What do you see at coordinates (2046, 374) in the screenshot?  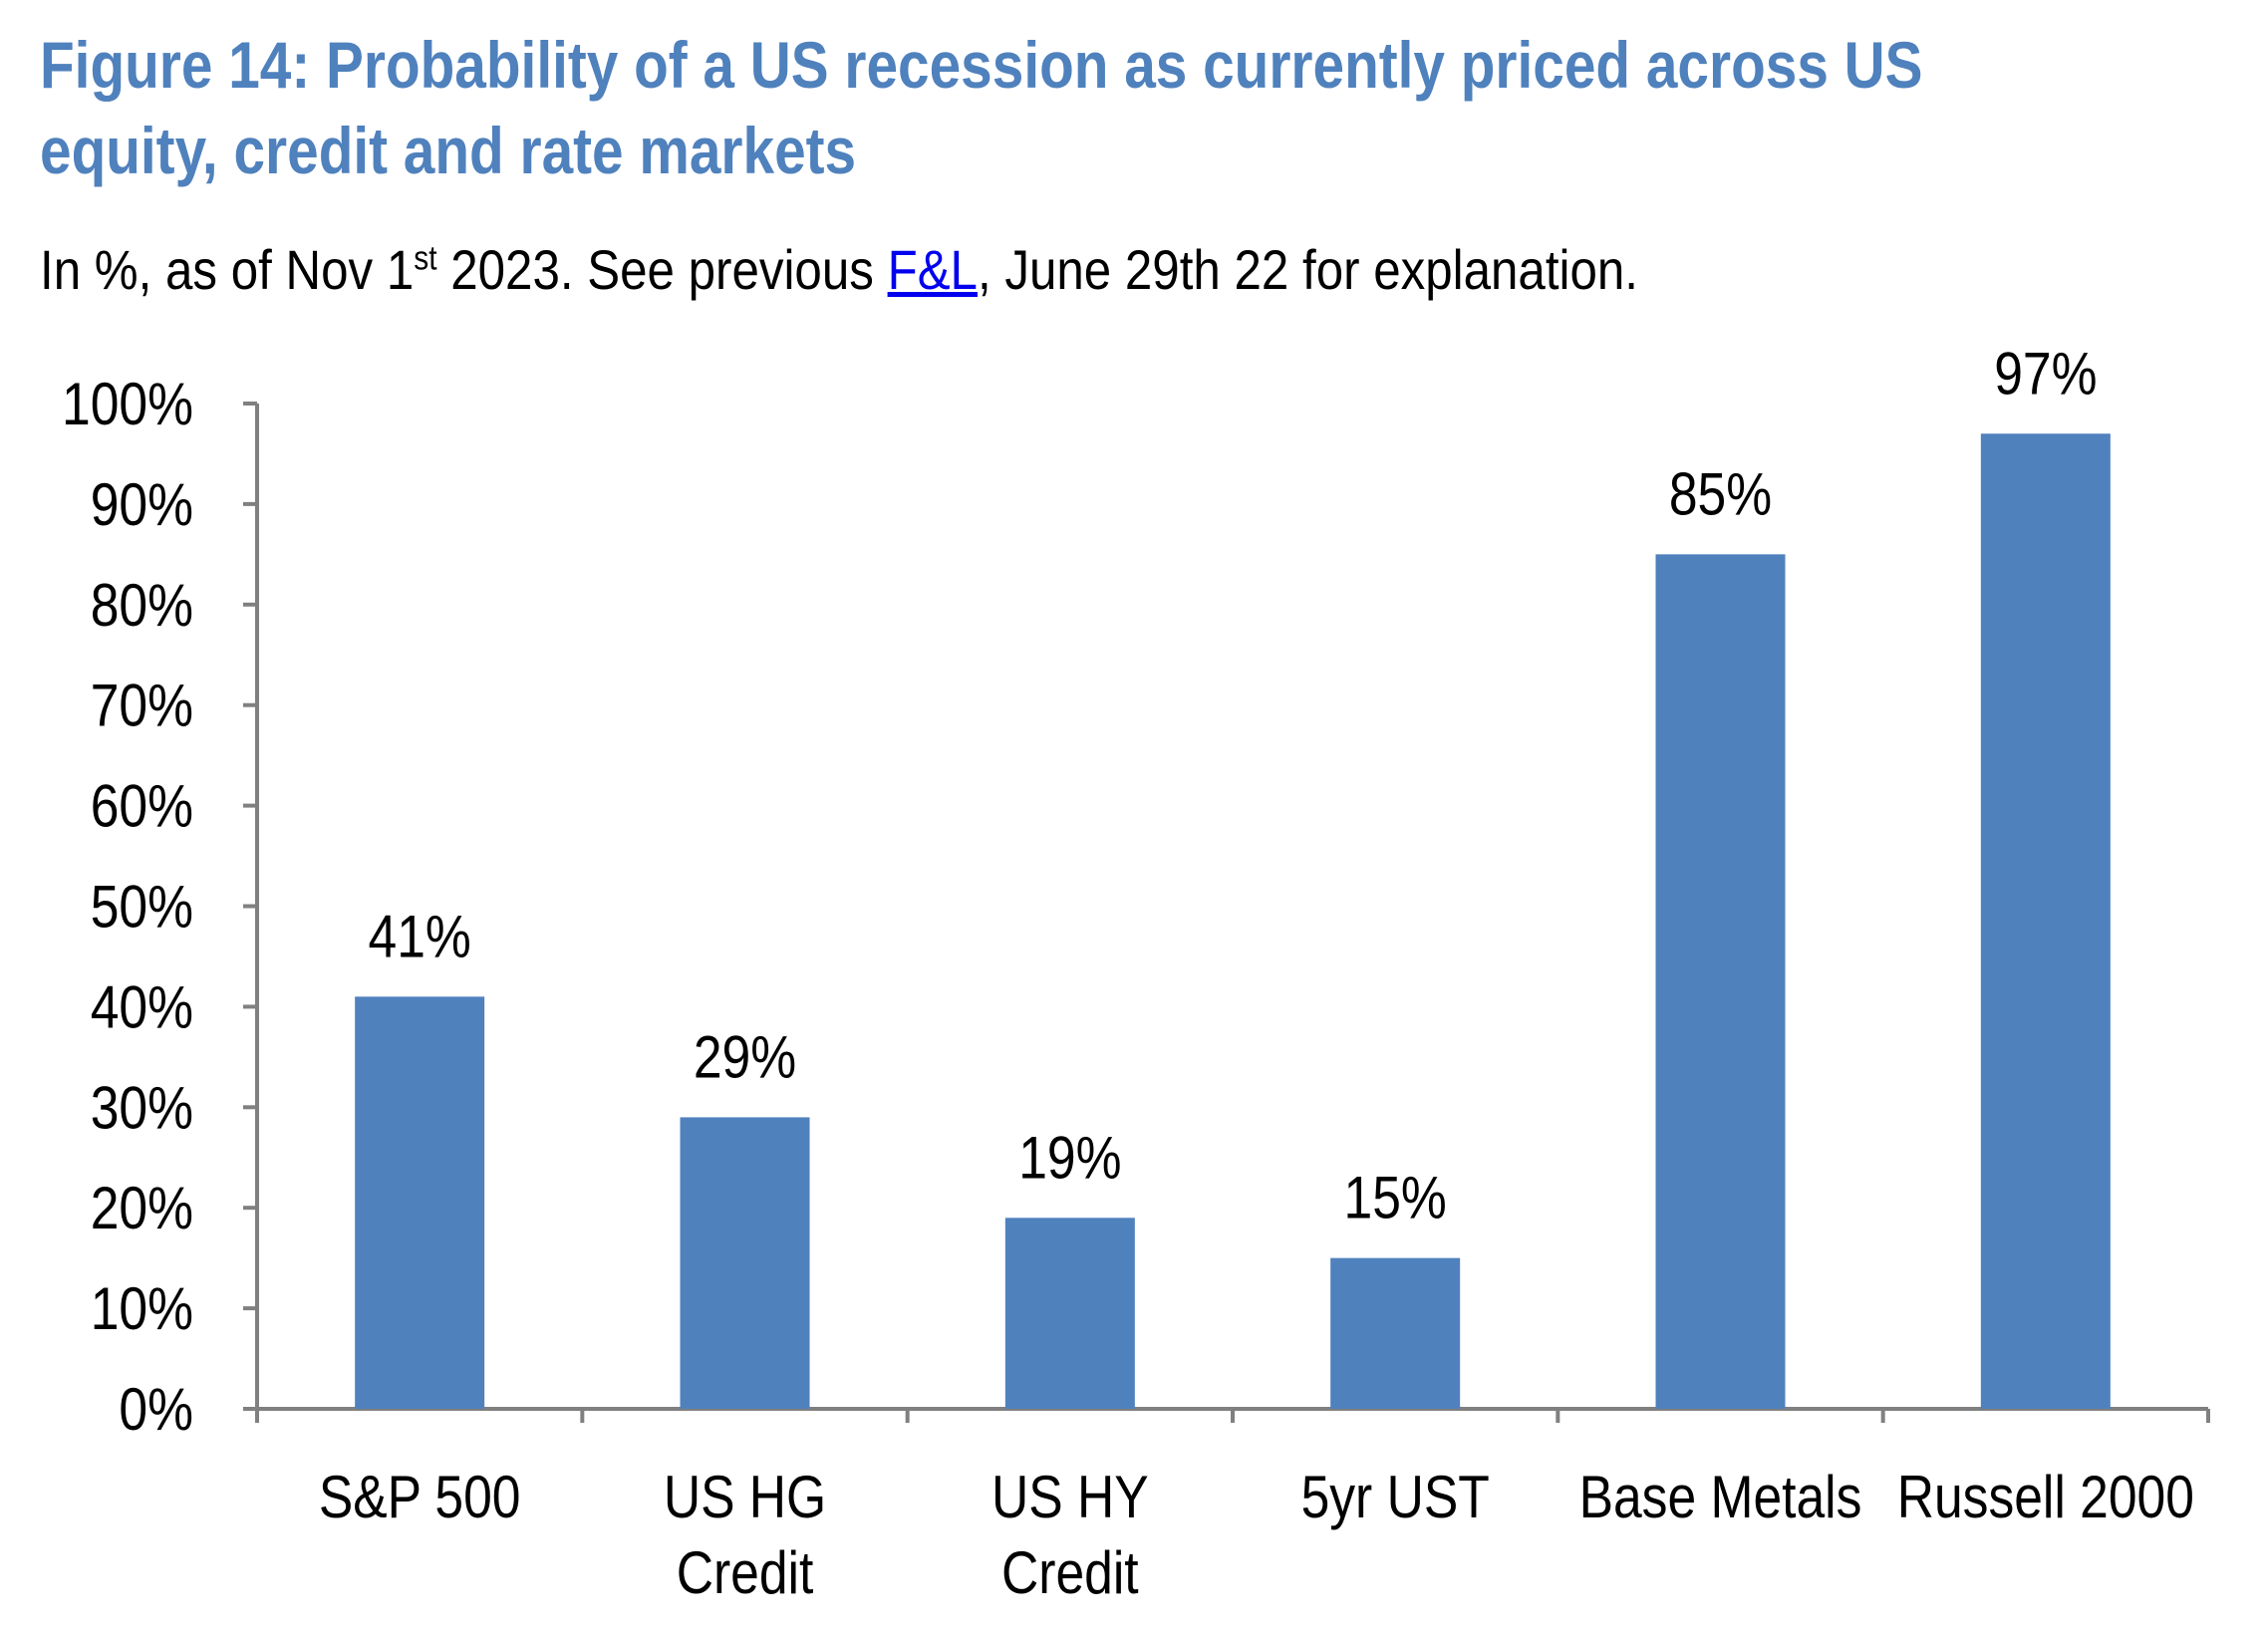 I see `data-label: 97%` at bounding box center [2046, 374].